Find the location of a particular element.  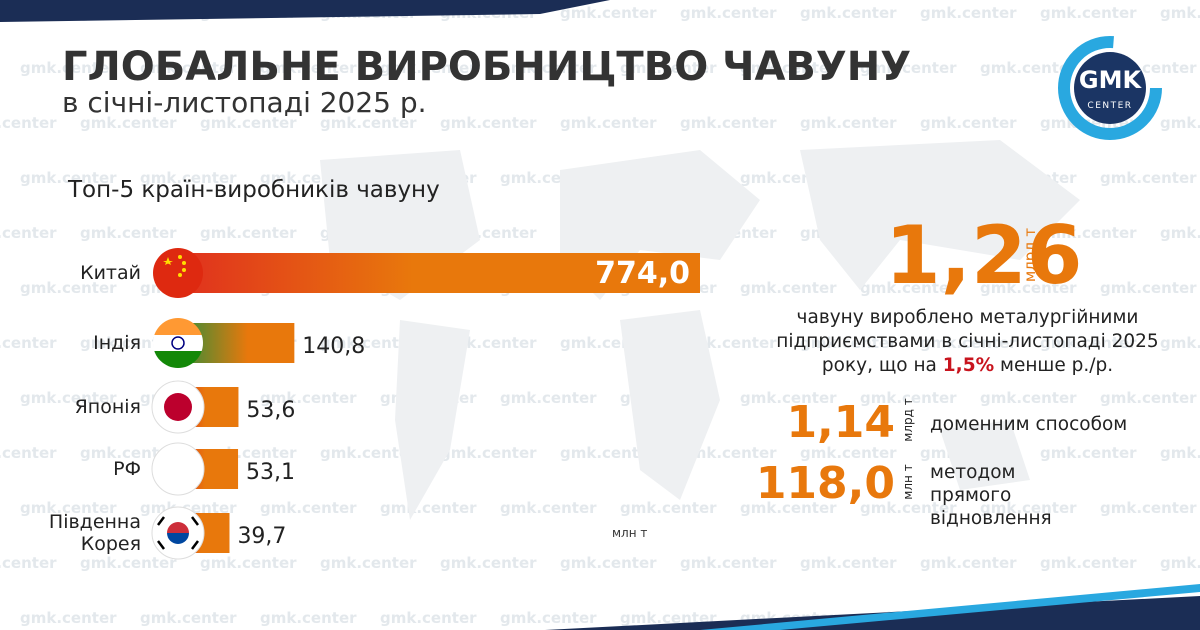

logo-subtext: CENTER is located at coordinates (1109, 106).